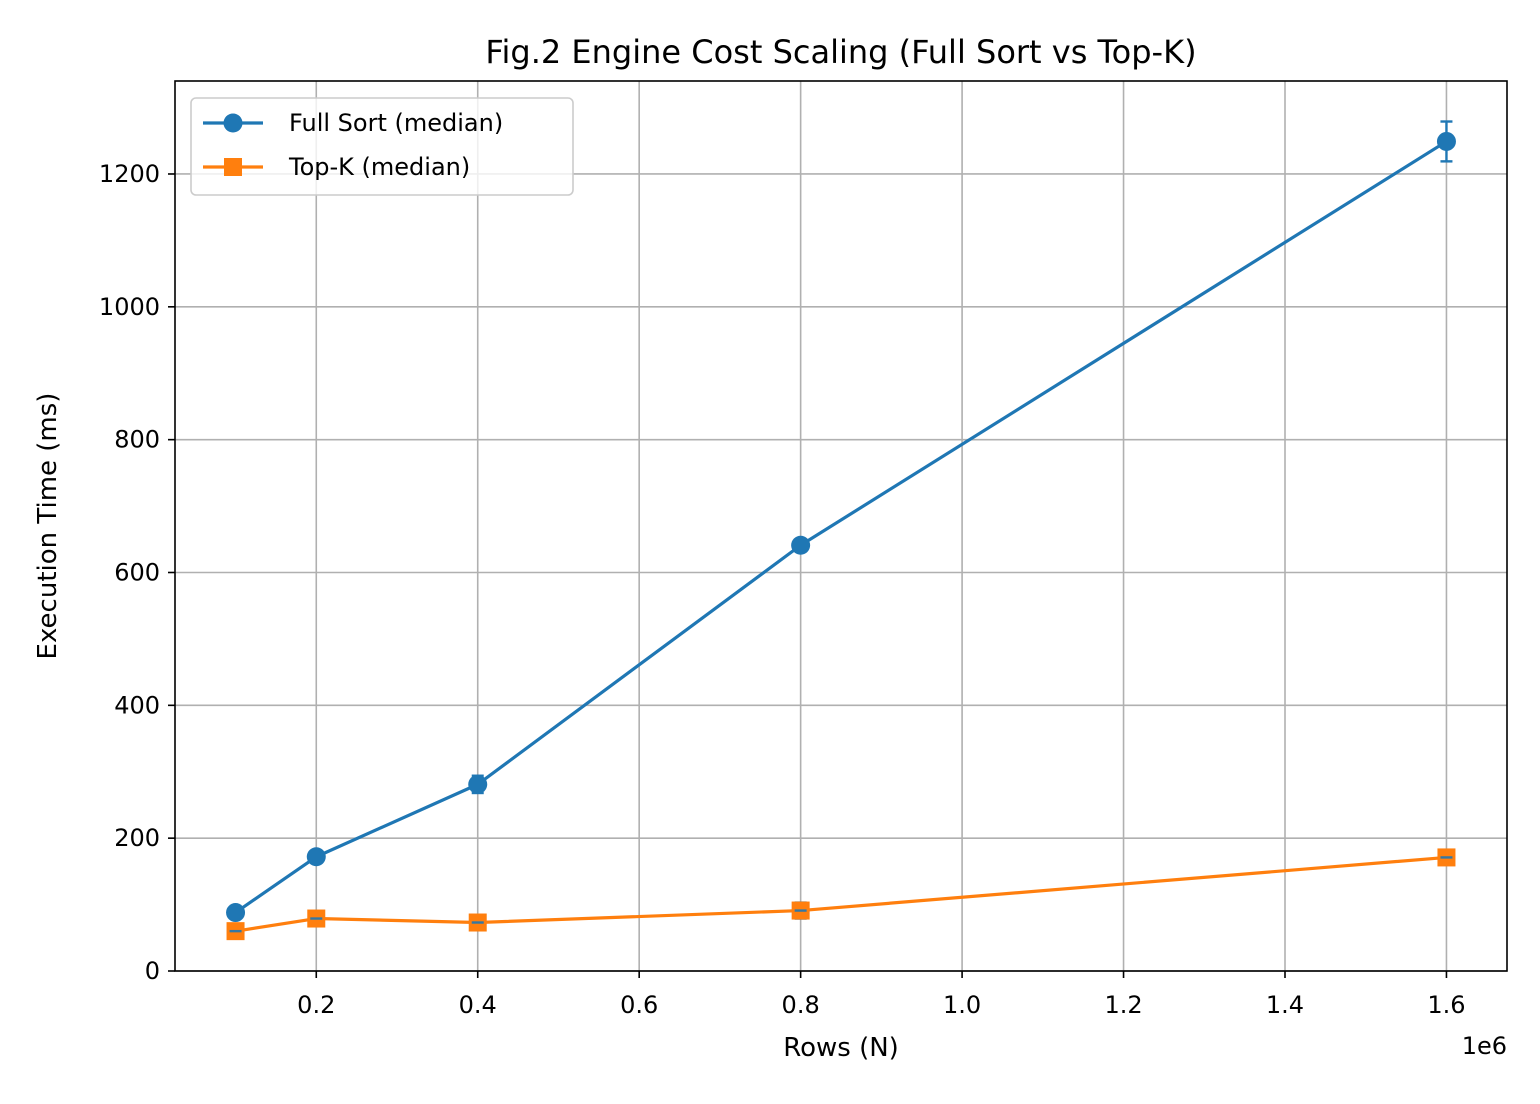 The height and width of the screenshot is (1104, 1540). What do you see at coordinates (962, 1005) in the screenshot?
I see `x-tick-label: 1.0` at bounding box center [962, 1005].